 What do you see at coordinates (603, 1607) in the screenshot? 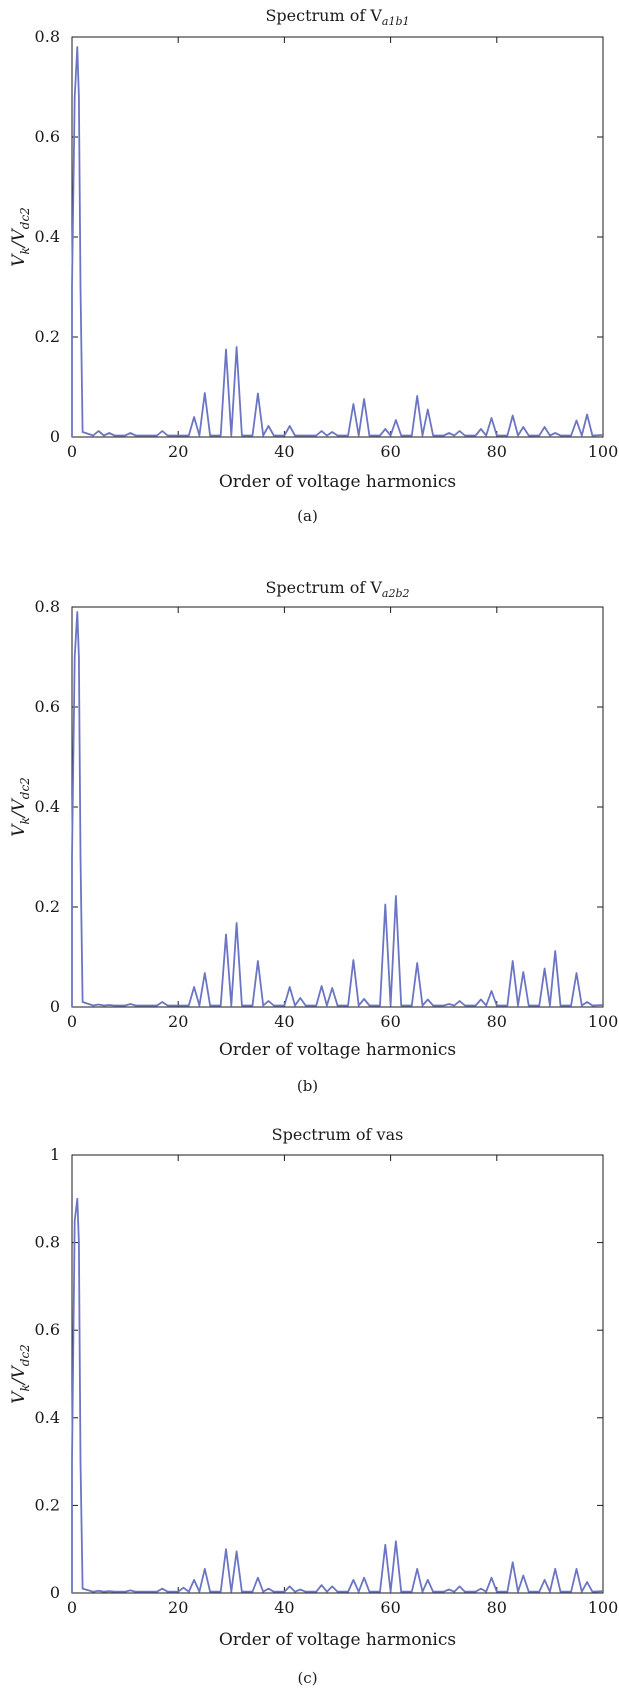
I see `x-tick-label: 100` at bounding box center [603, 1607].